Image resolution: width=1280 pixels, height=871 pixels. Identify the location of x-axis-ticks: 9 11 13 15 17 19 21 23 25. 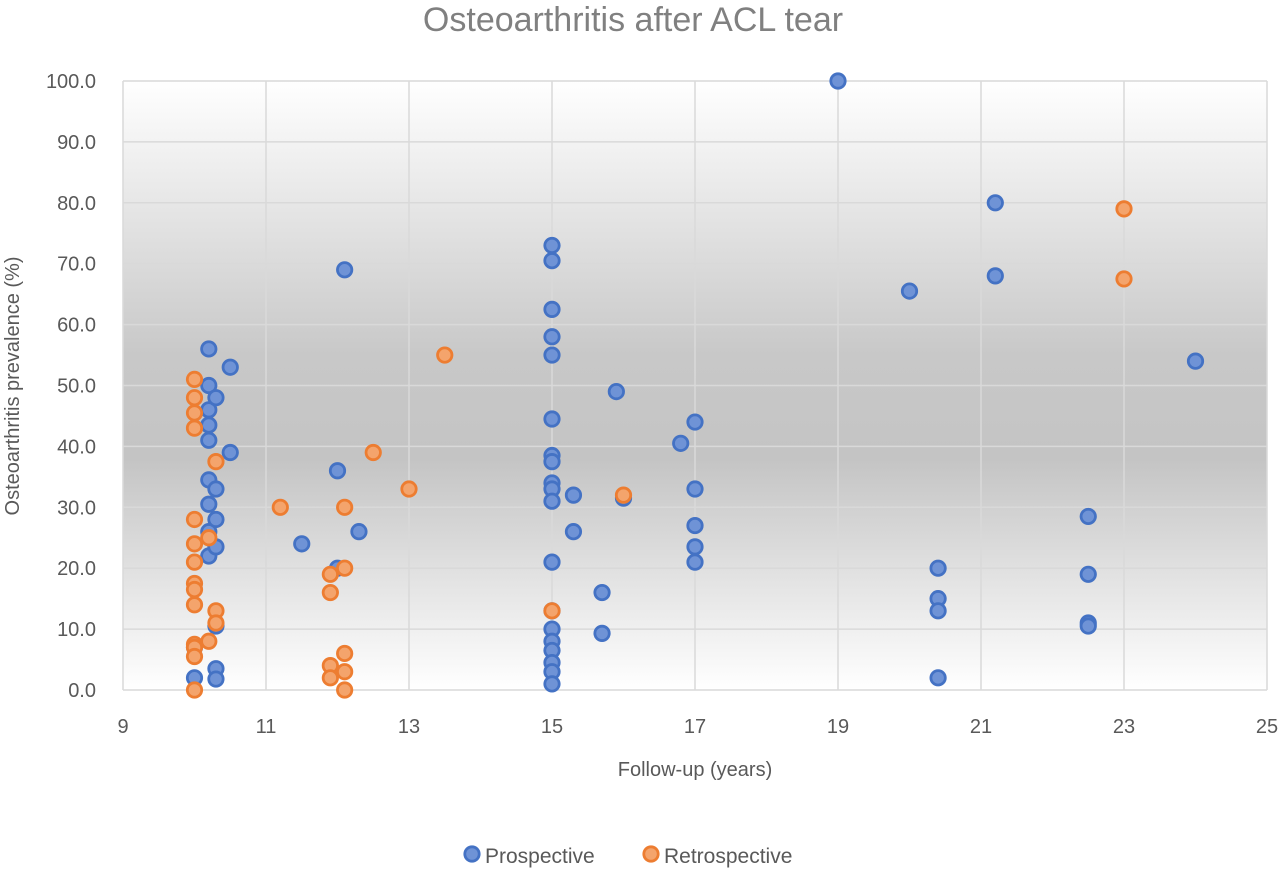
(697, 727).